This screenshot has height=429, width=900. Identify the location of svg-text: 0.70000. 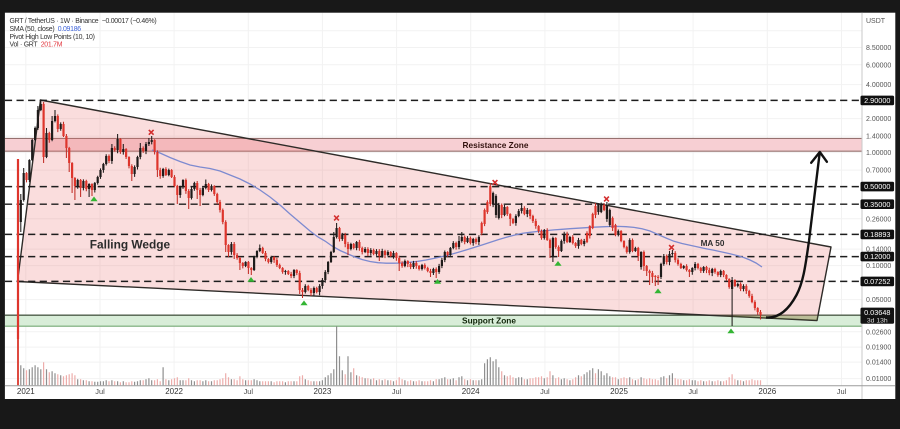
(878, 171).